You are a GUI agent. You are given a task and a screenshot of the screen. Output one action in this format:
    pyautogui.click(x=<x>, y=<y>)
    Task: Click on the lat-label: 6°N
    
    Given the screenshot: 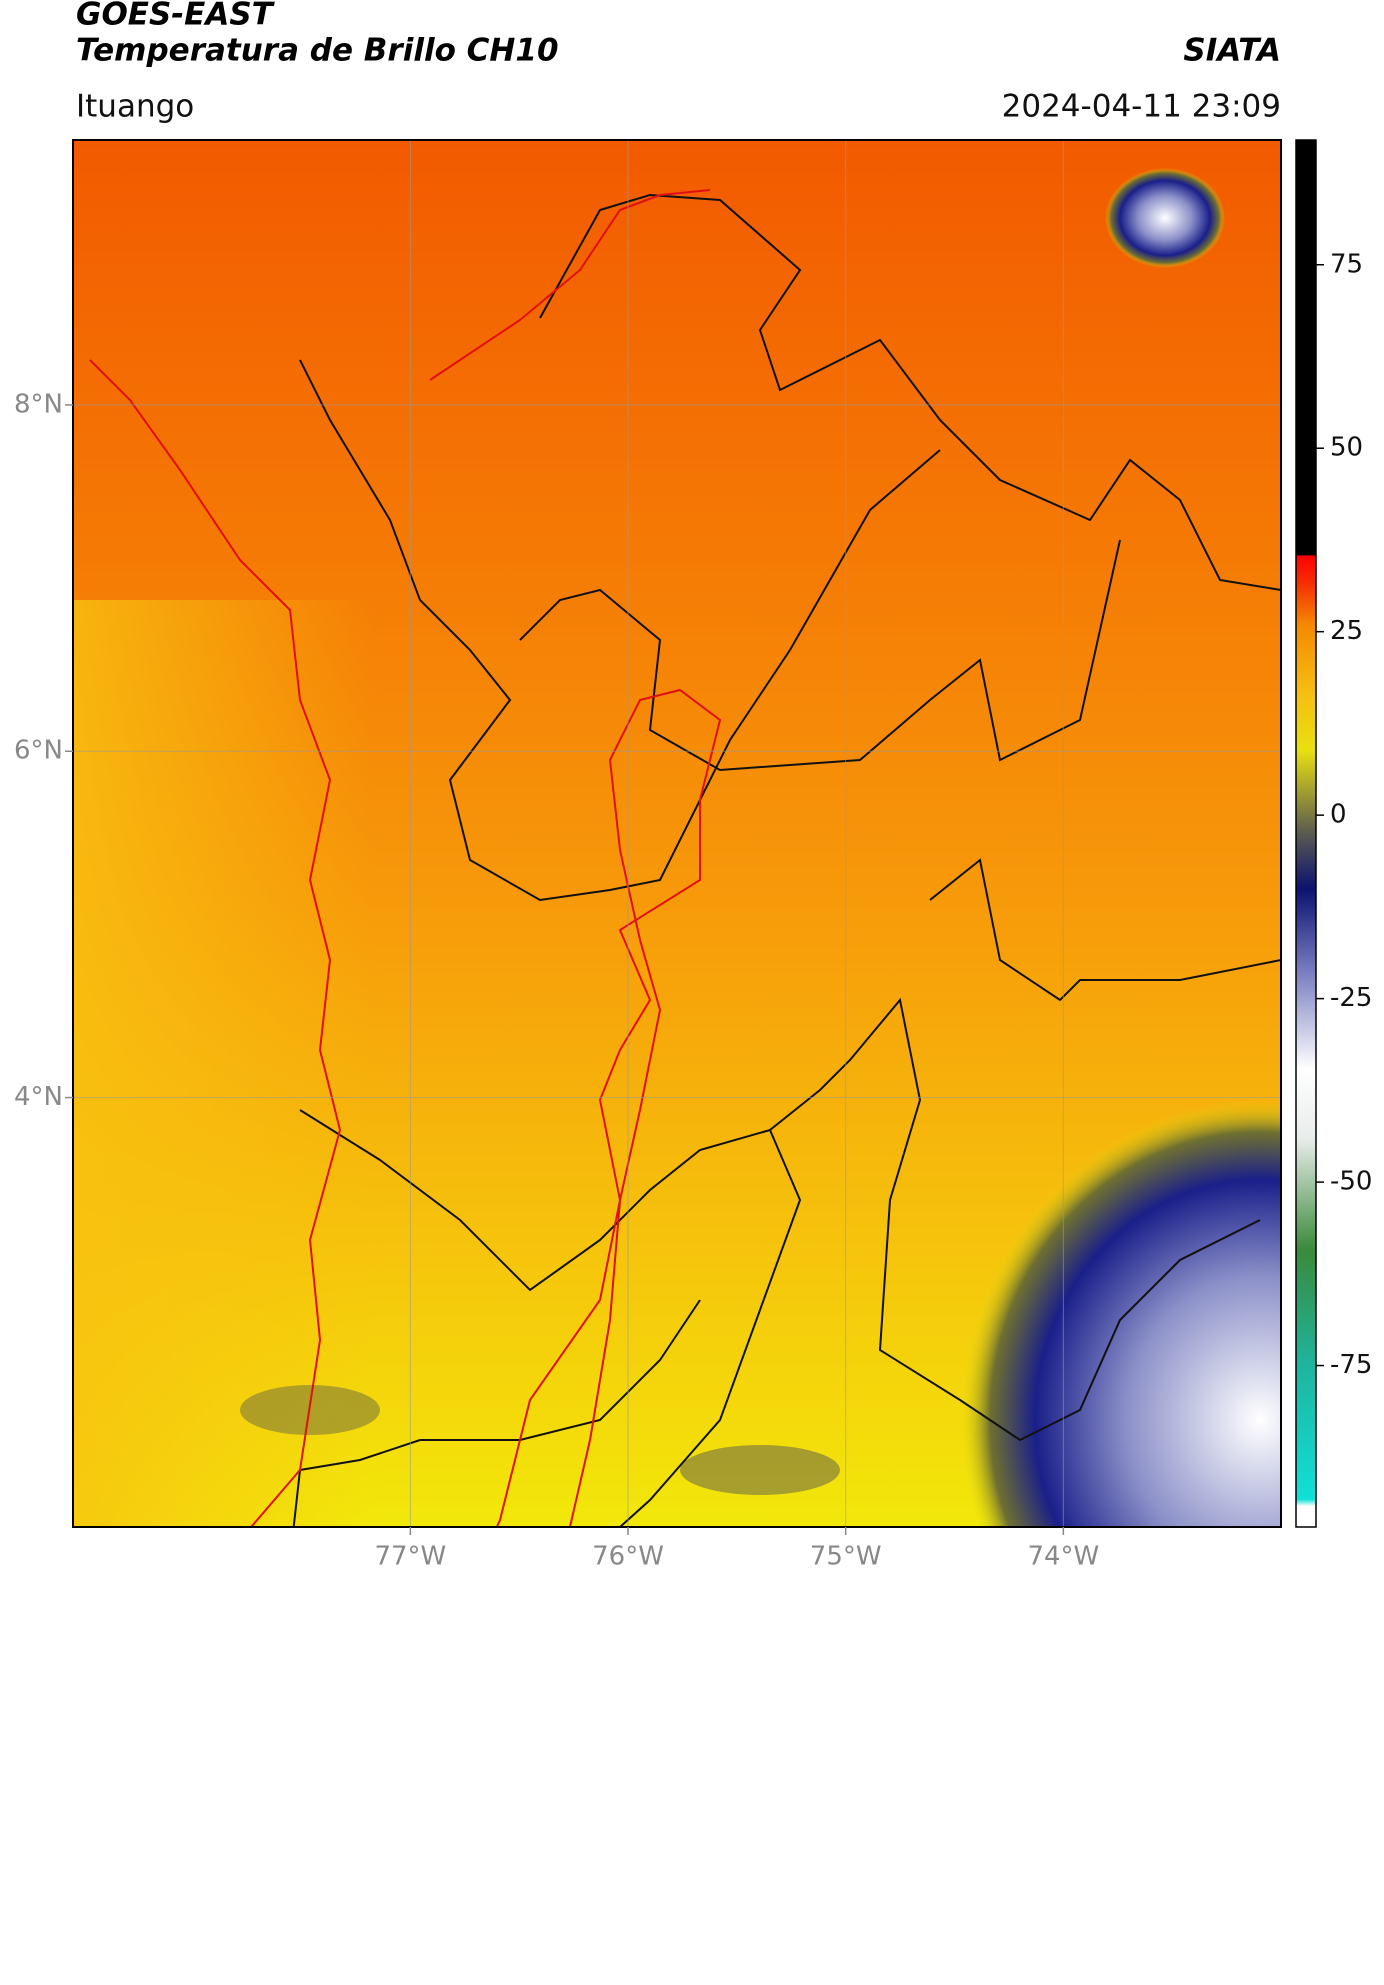 What is the action you would take?
    pyautogui.click(x=38, y=751)
    